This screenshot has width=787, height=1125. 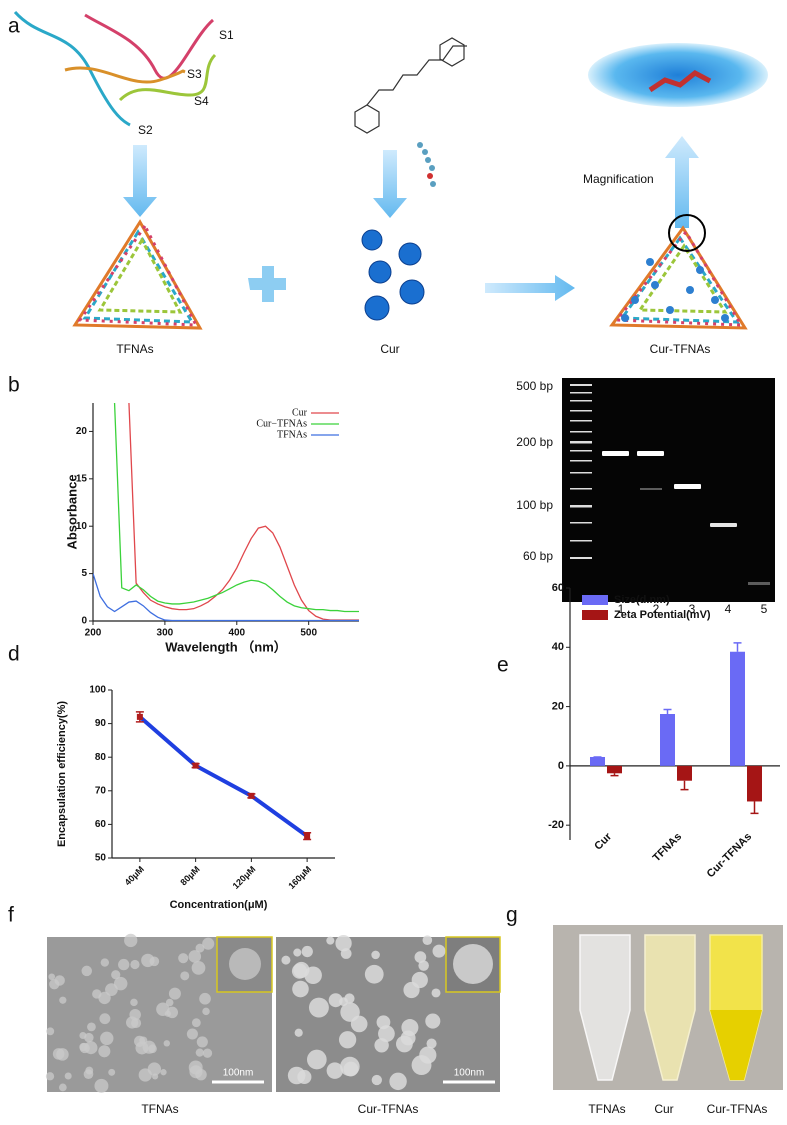 What do you see at coordinates (503, 665) in the screenshot?
I see `panel-letter: e` at bounding box center [503, 665].